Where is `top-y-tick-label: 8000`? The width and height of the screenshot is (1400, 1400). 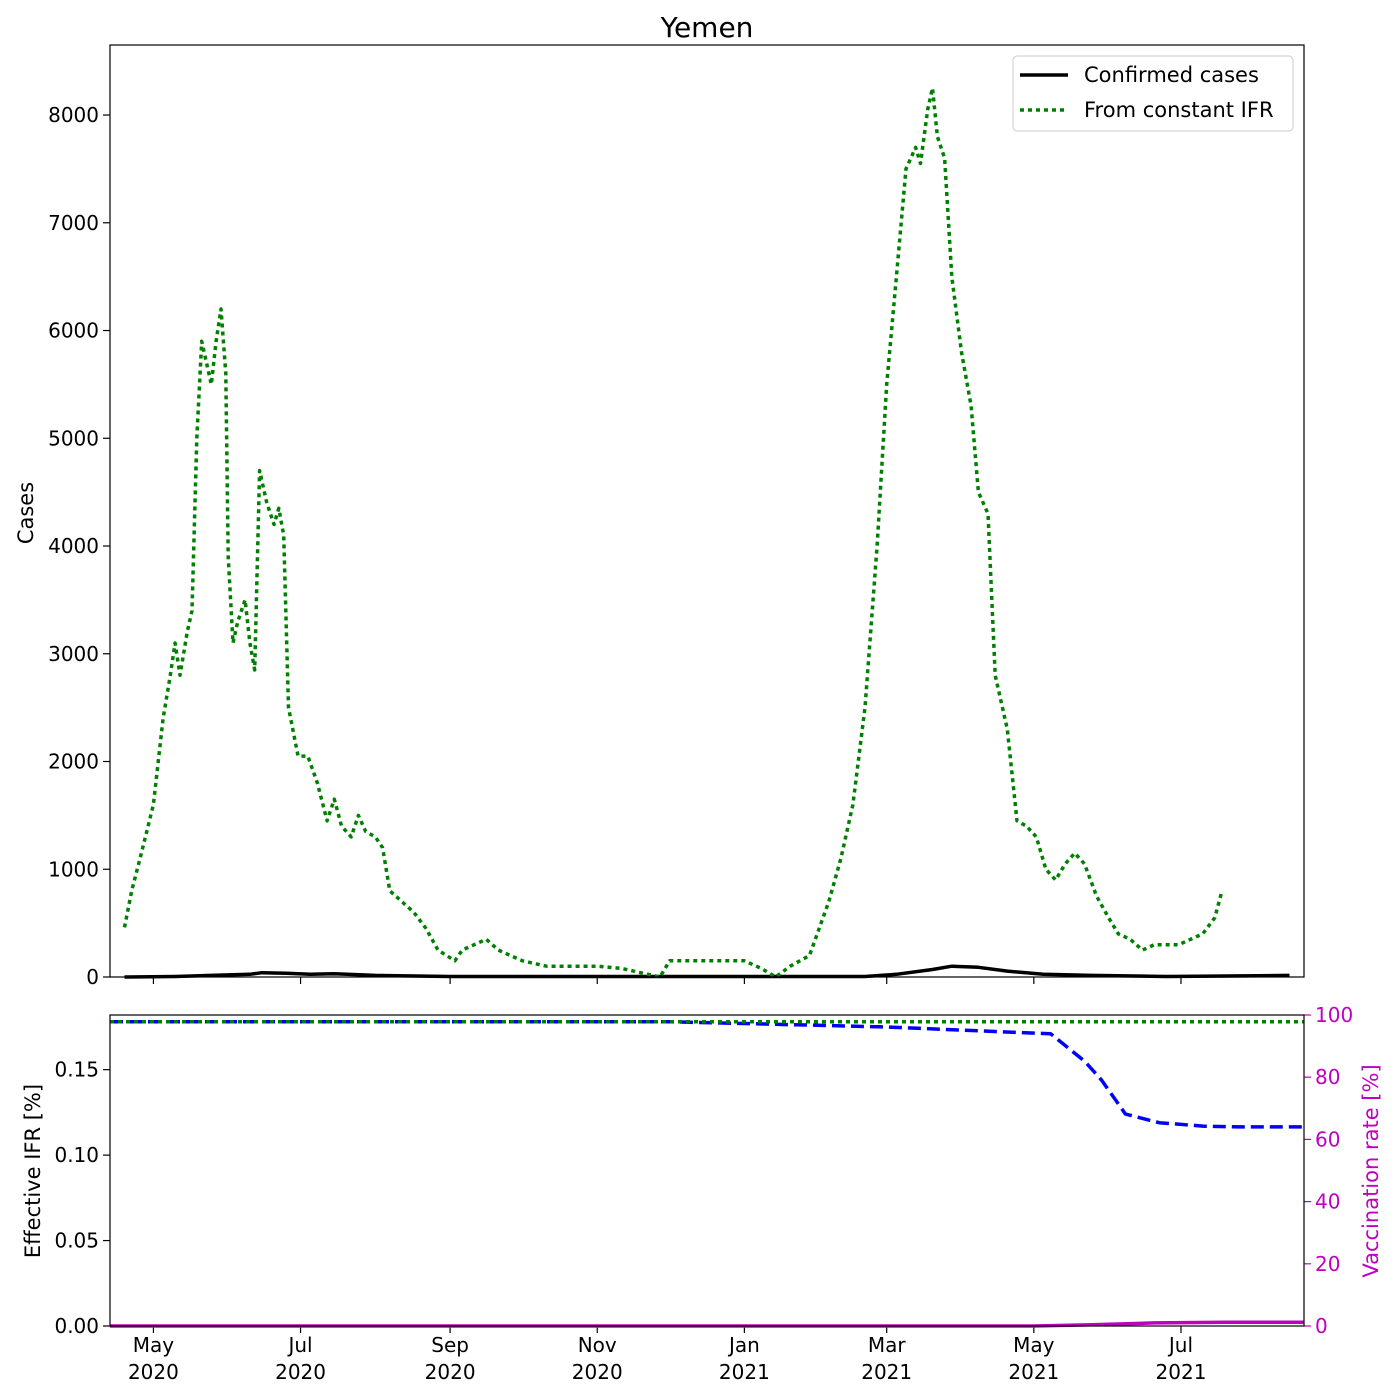 top-y-tick-label: 8000 is located at coordinates (73, 115).